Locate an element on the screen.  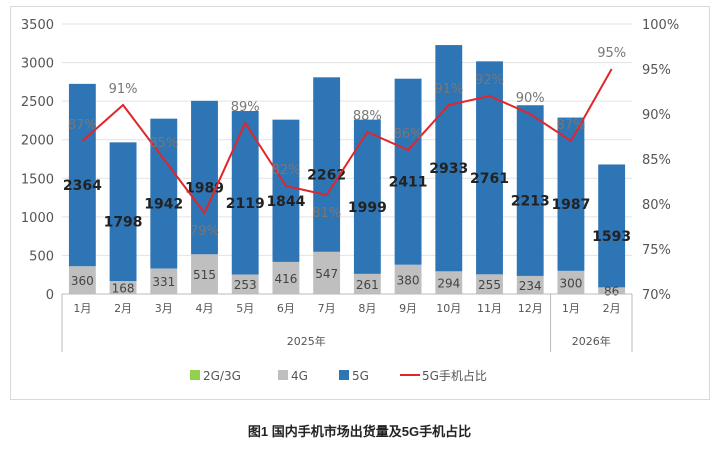
label-5g-share: 90% is located at coordinates (530, 98).